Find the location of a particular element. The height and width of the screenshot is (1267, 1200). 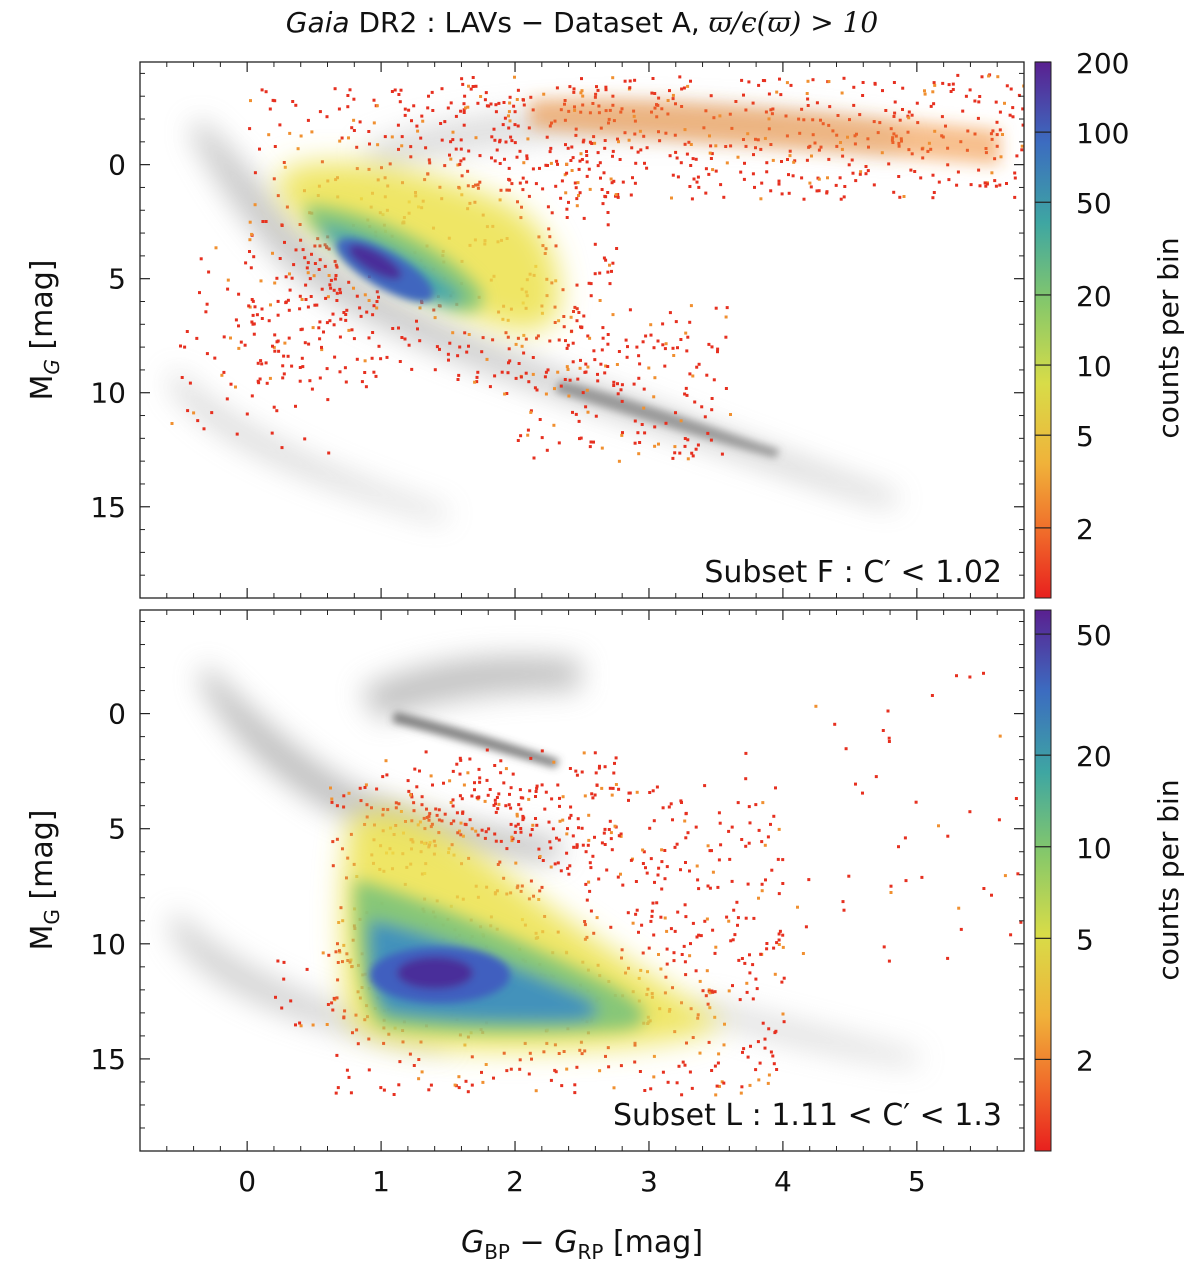

xlabel: GBP − GRP [mag] is located at coordinates (582, 1244).